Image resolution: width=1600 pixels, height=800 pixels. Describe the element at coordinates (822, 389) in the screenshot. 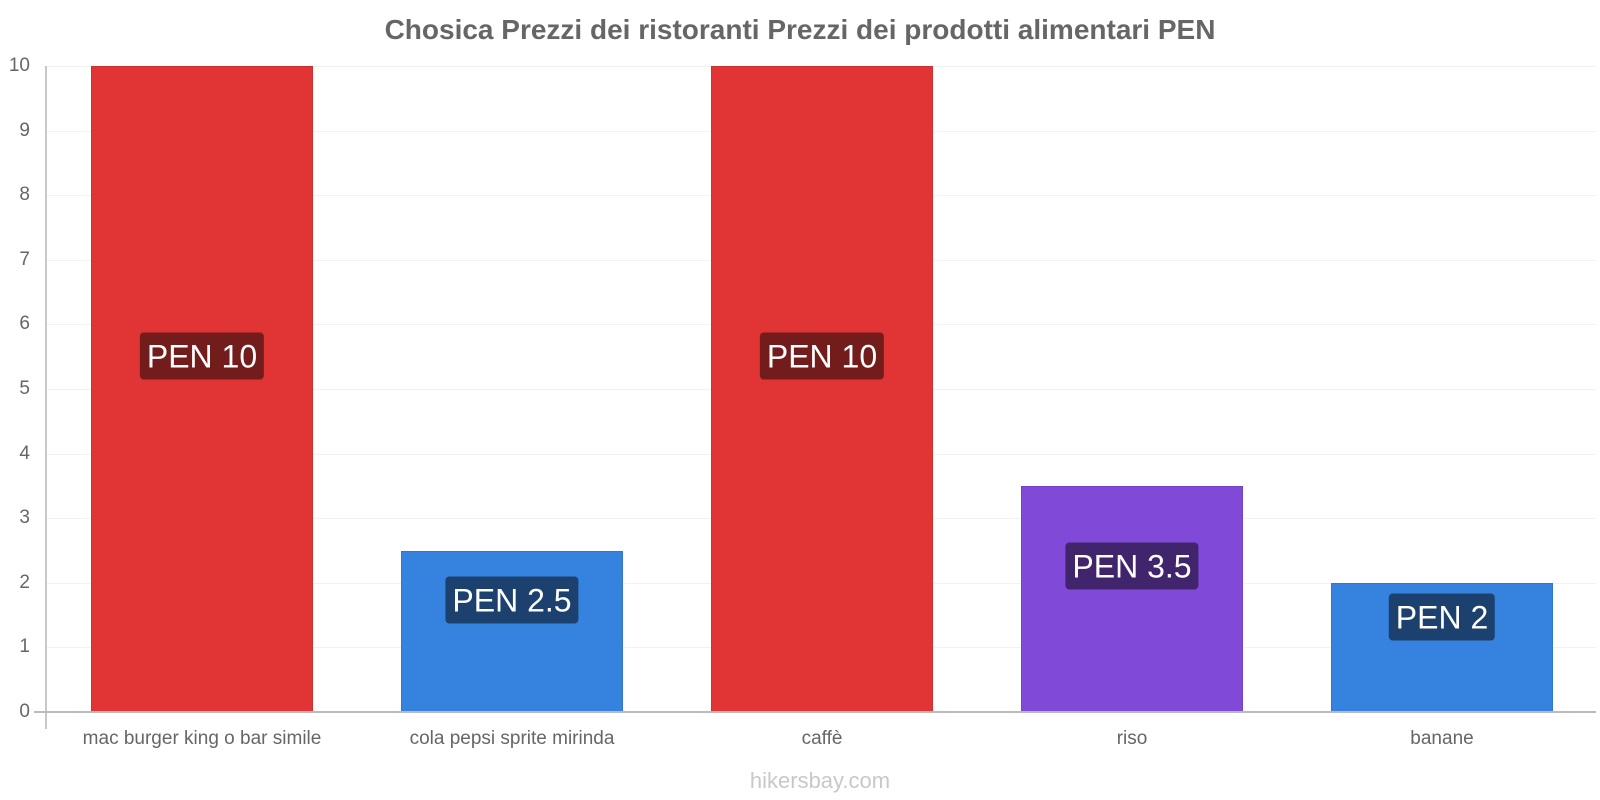

I see `bar-caffe` at that location.